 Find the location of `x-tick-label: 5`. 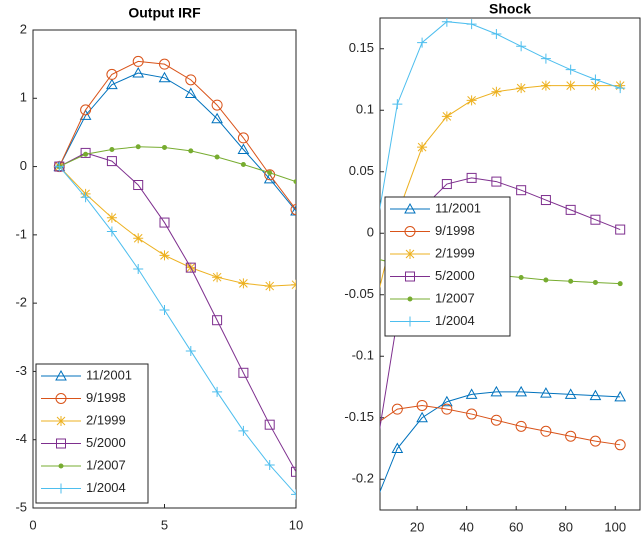

x-tick-label: 5 is located at coordinates (164, 524).